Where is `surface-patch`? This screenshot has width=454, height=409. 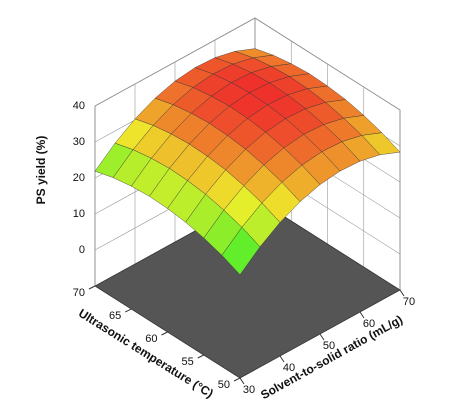 surface-patch is located at coordinates (241, 251).